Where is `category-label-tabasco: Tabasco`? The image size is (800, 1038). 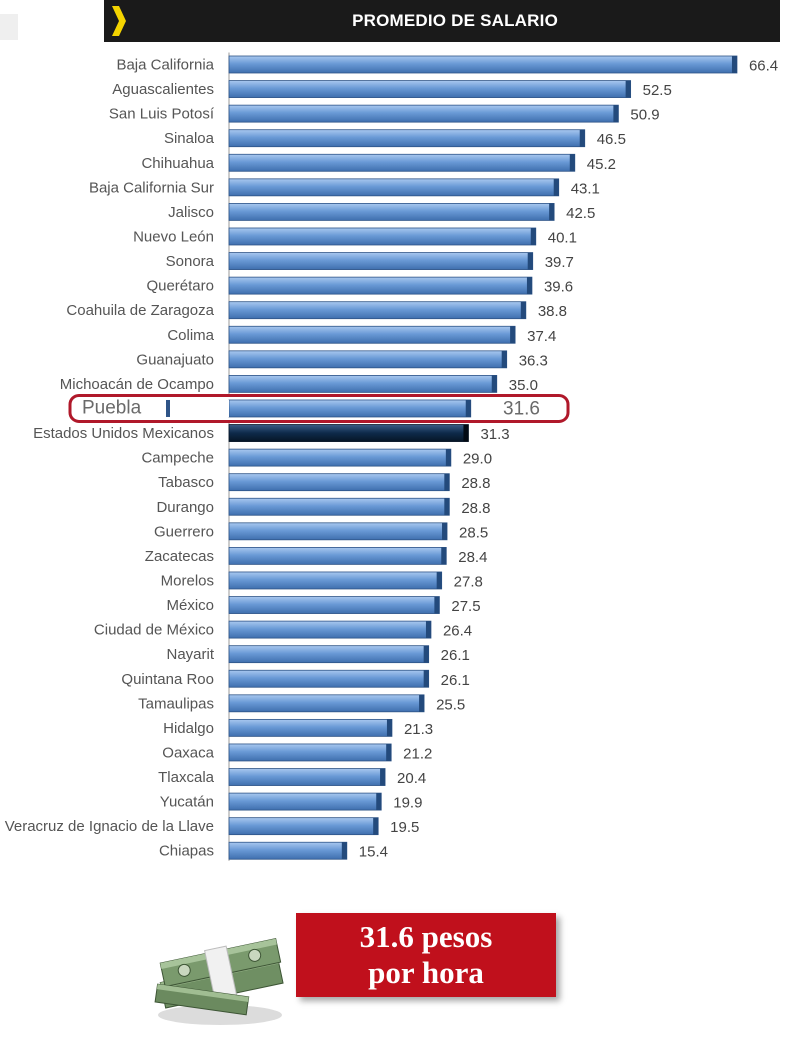 category-label-tabasco: Tabasco is located at coordinates (186, 482).